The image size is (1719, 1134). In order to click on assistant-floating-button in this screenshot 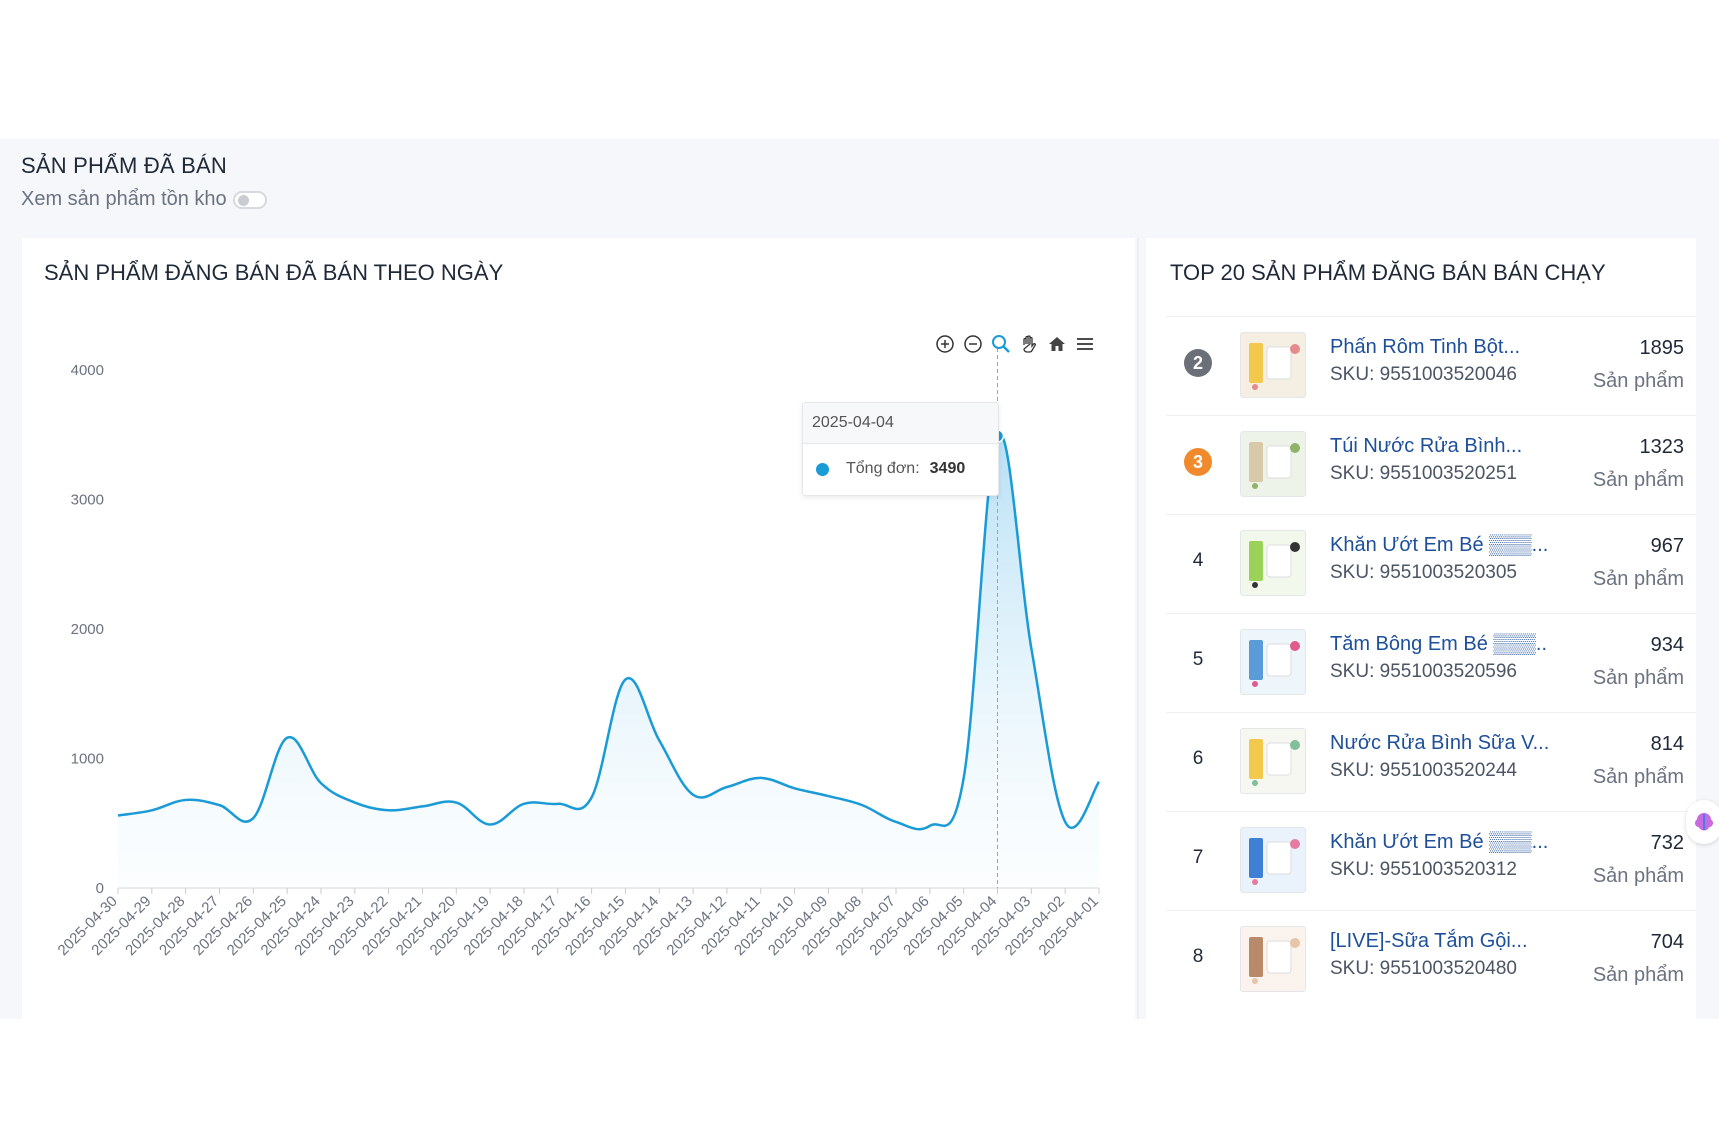, I will do `click(1702, 822)`.